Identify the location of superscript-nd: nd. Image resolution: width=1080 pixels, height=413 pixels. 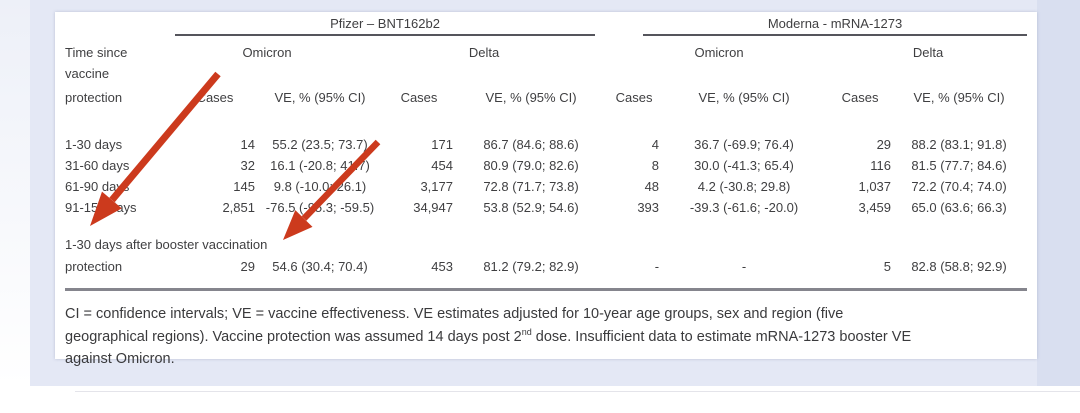
(526, 331).